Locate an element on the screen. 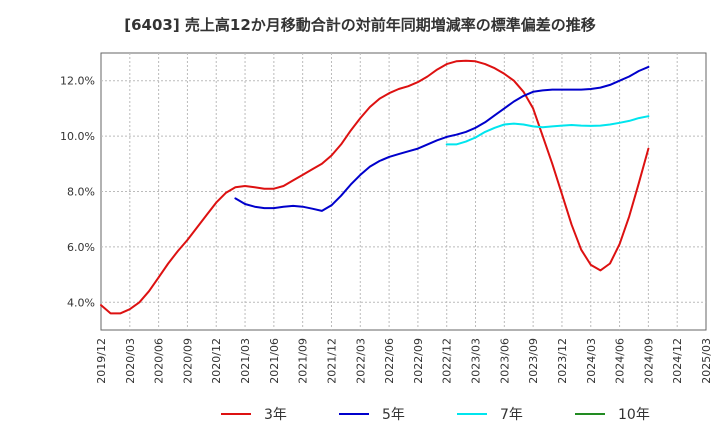 The image size is (720, 440). x-tick-label: 2021/09 is located at coordinates (303, 361).